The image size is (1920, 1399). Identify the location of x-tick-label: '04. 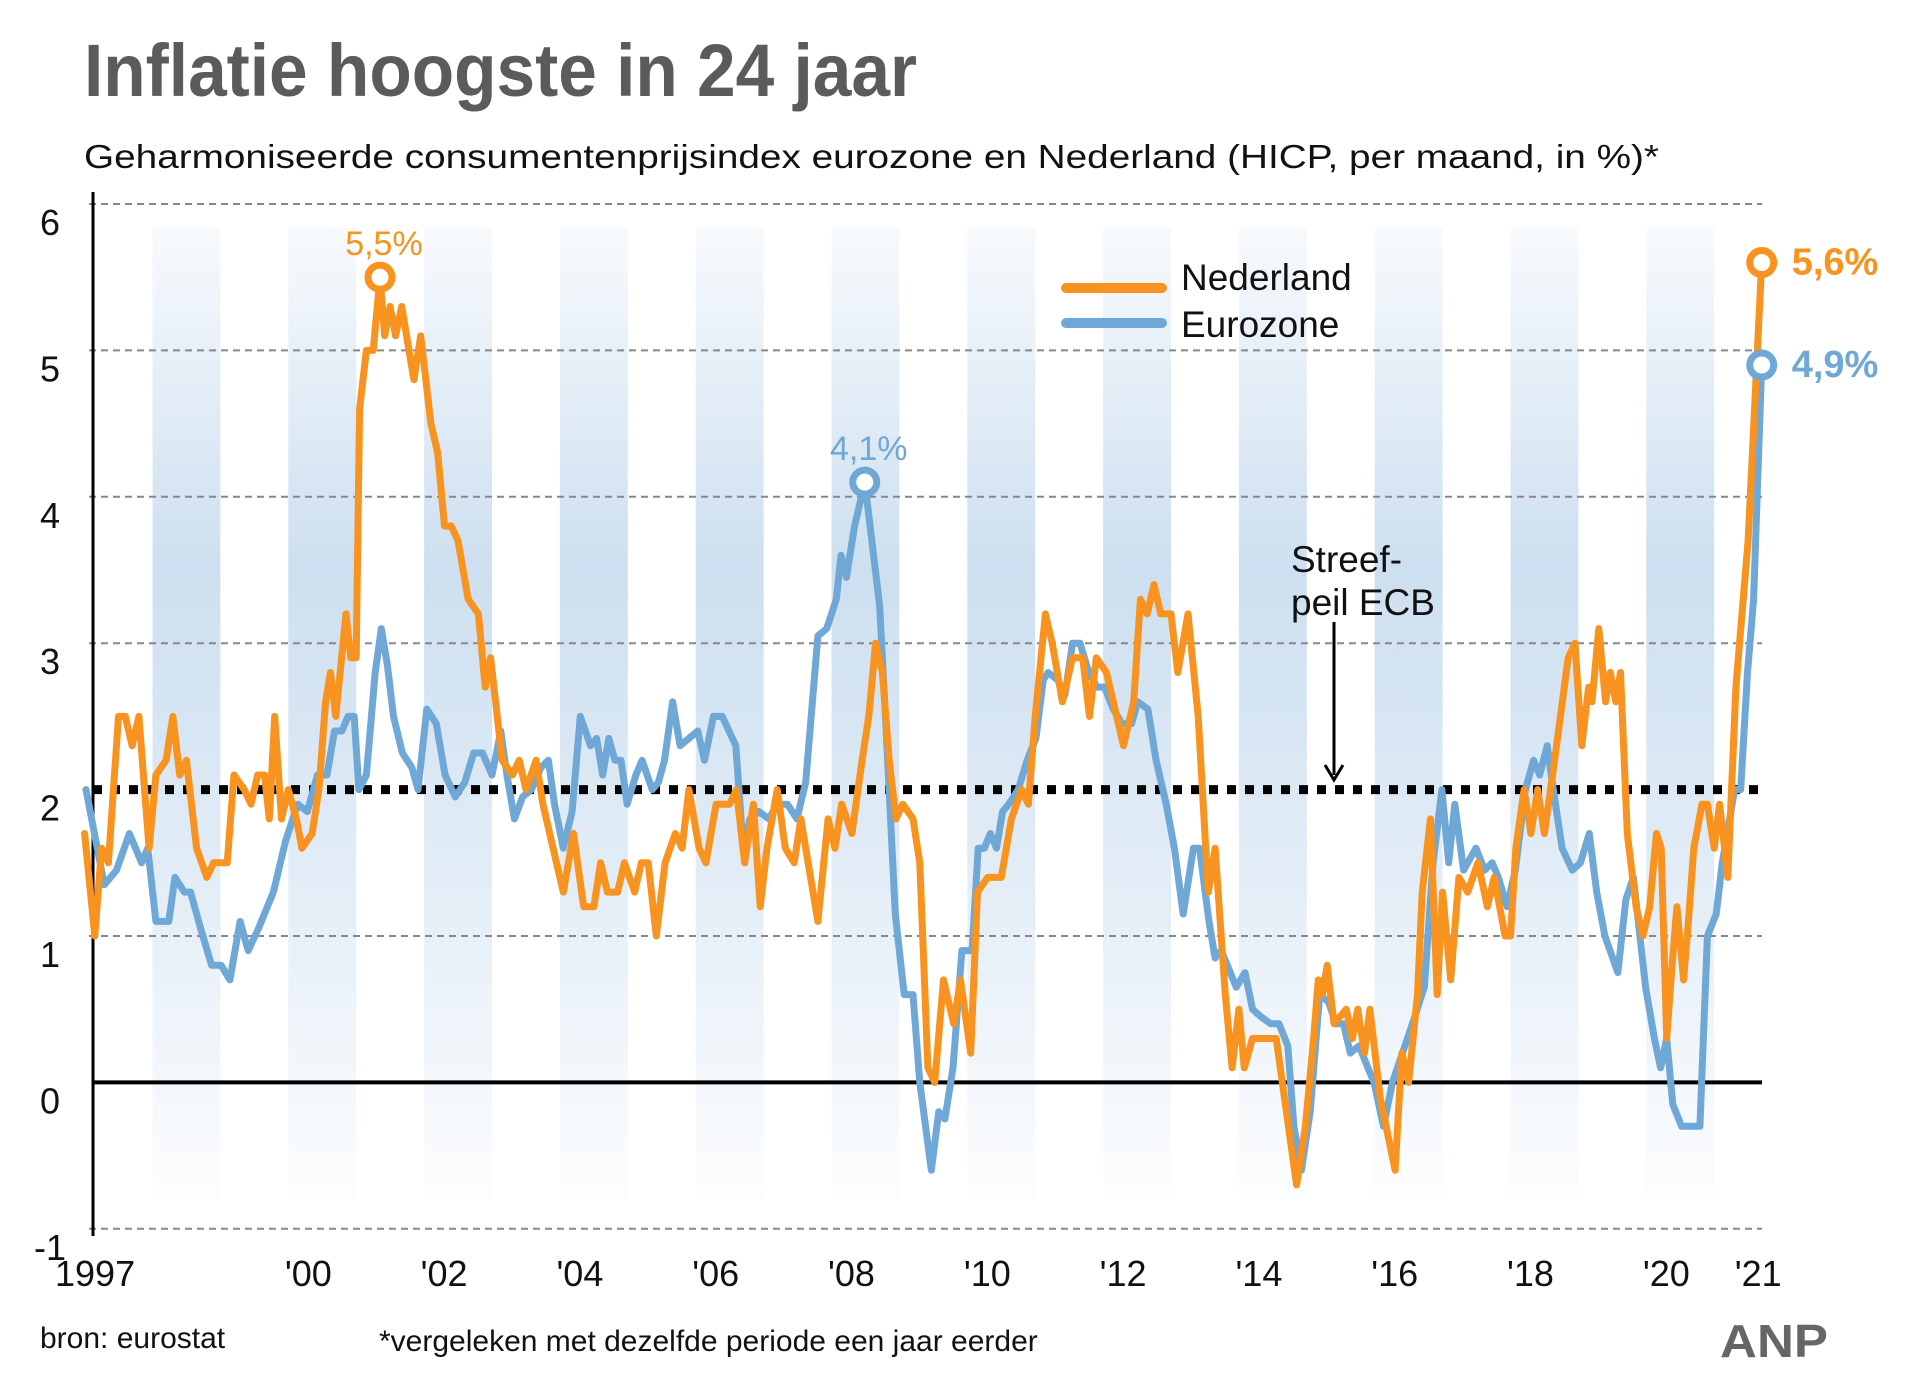
(579, 1273).